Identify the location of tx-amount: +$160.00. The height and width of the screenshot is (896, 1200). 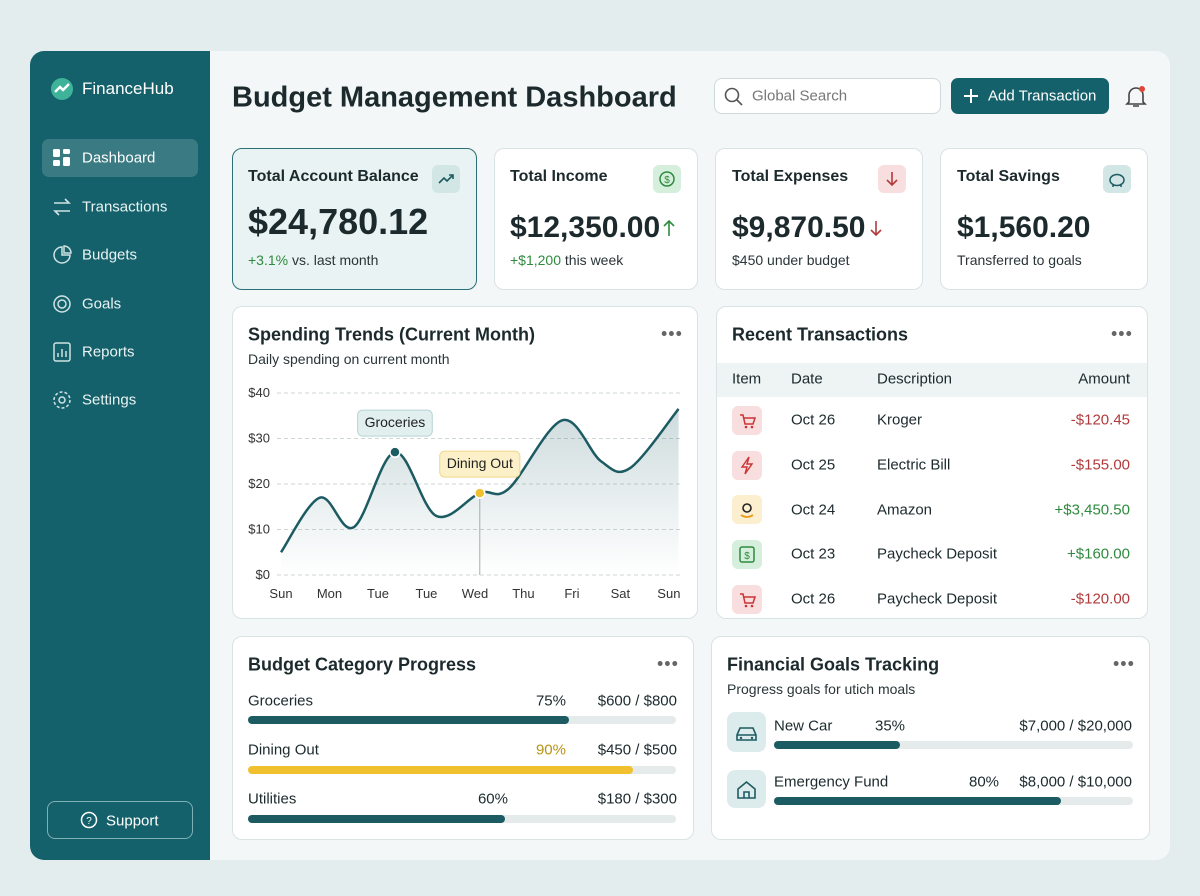
(1098, 554).